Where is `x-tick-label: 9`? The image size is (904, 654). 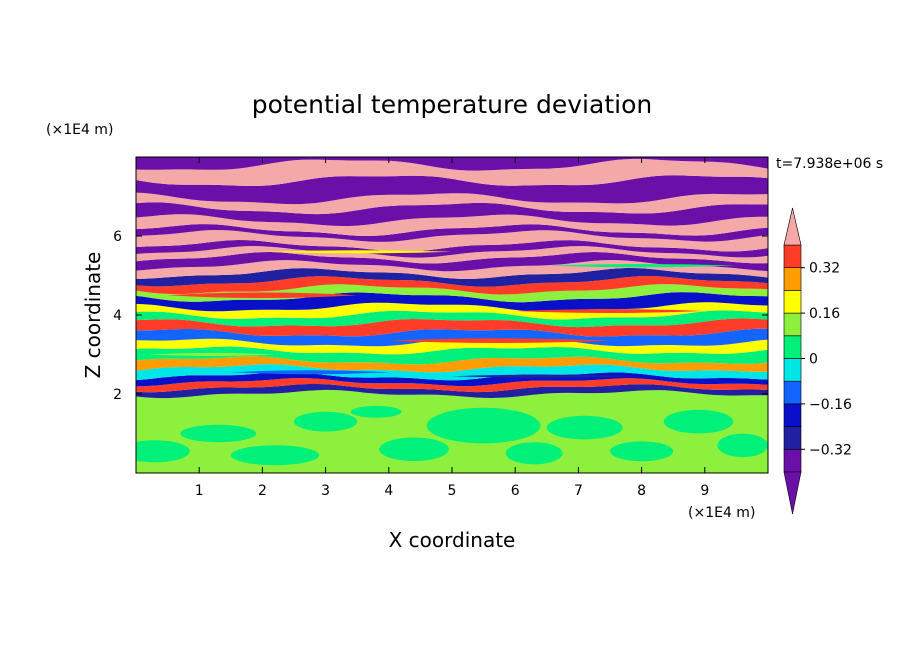
x-tick-label: 9 is located at coordinates (704, 491).